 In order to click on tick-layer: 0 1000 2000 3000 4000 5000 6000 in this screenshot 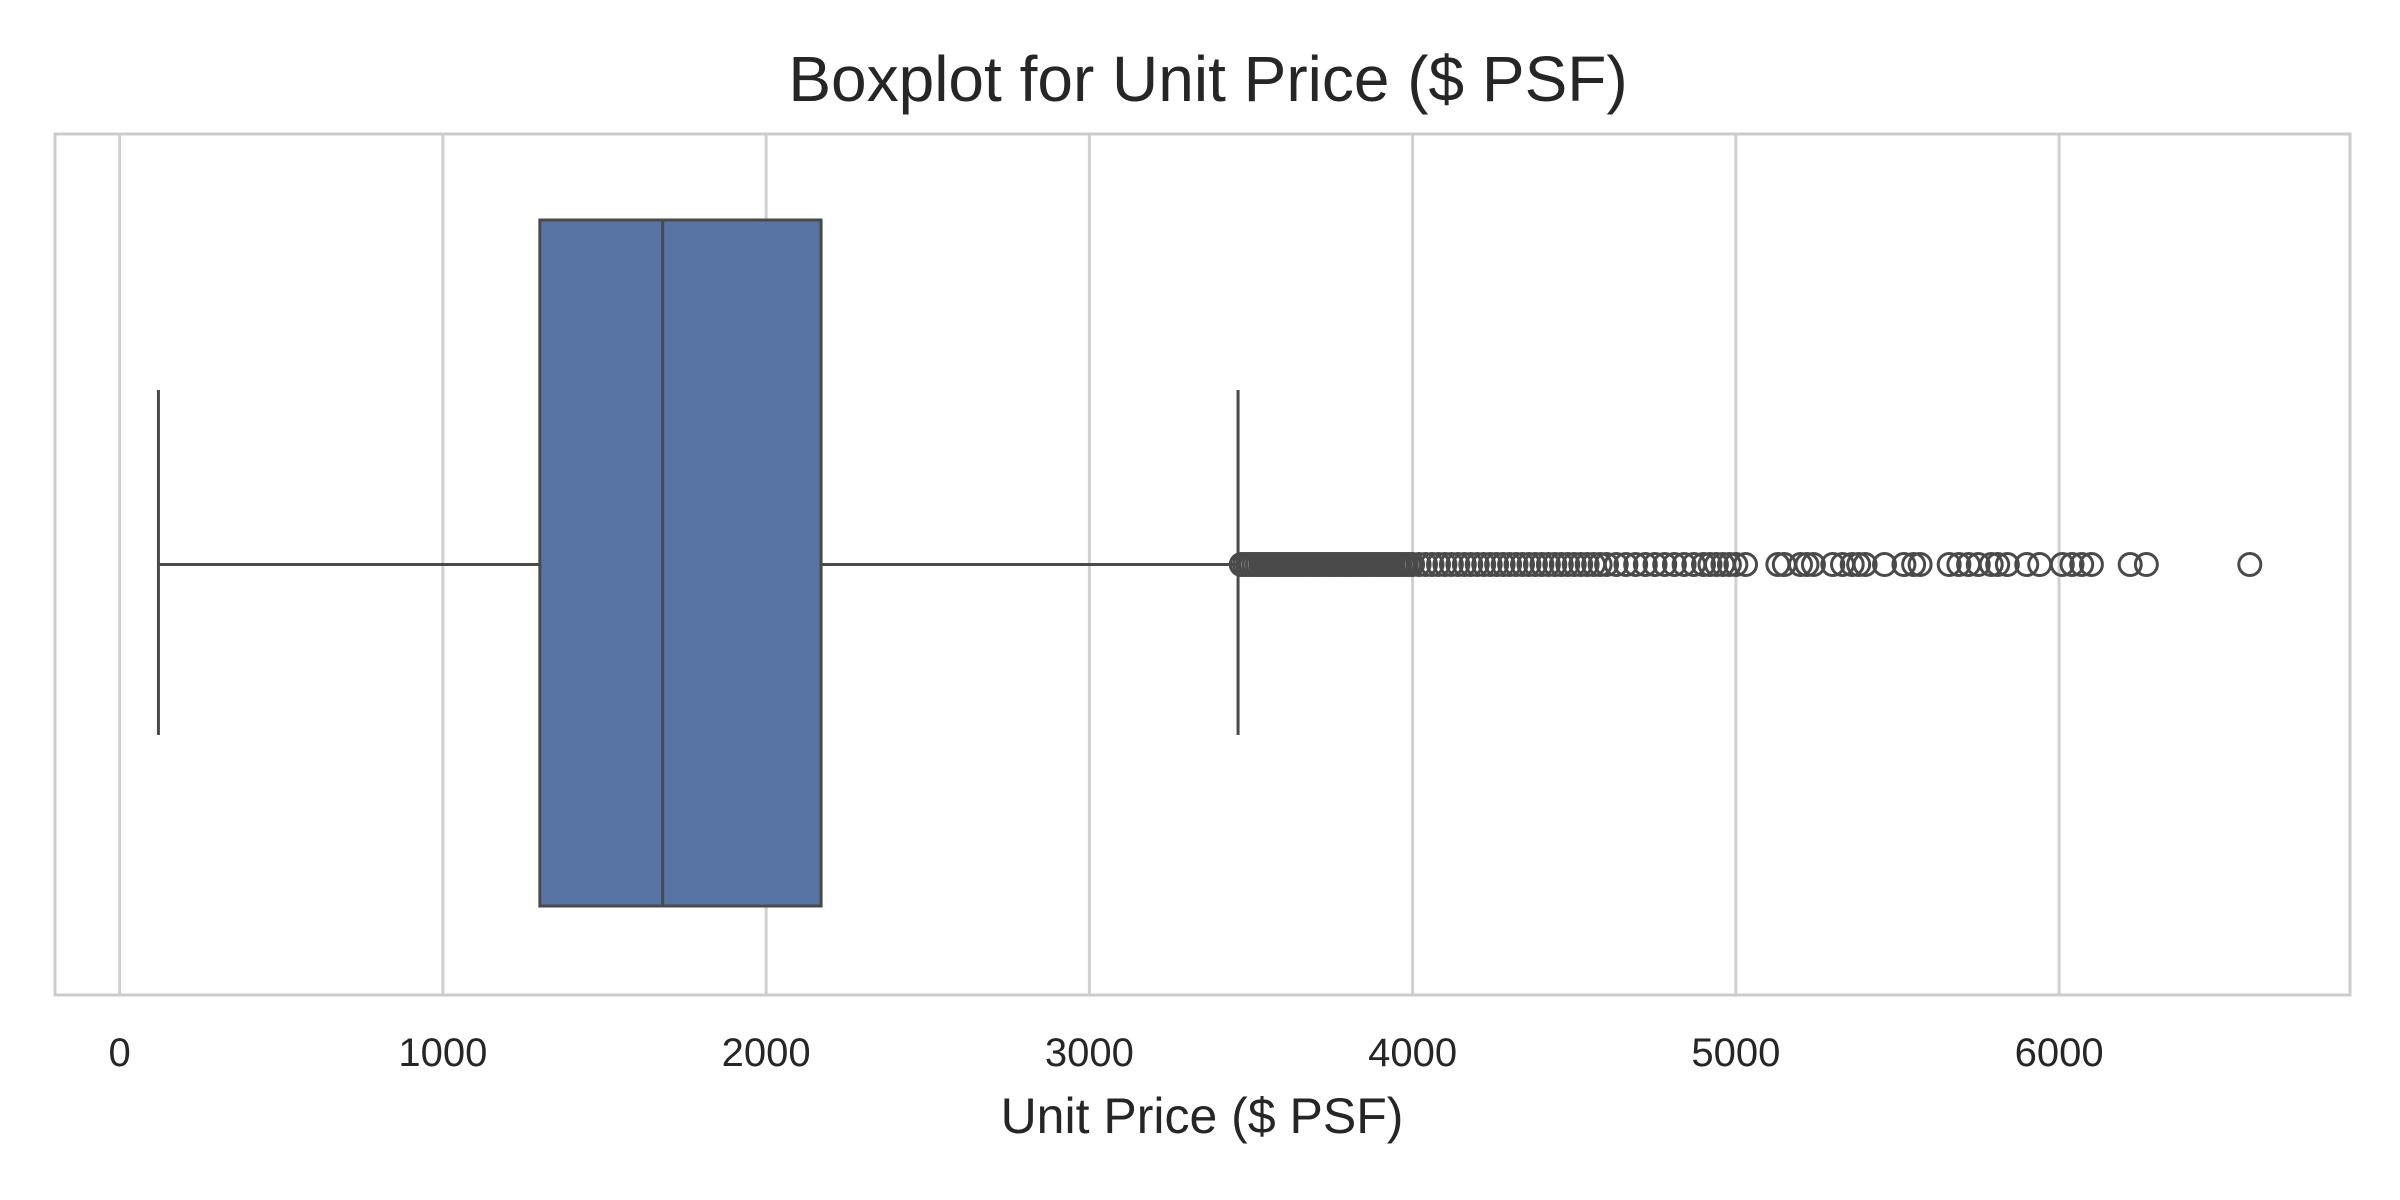, I will do `click(1106, 1053)`.